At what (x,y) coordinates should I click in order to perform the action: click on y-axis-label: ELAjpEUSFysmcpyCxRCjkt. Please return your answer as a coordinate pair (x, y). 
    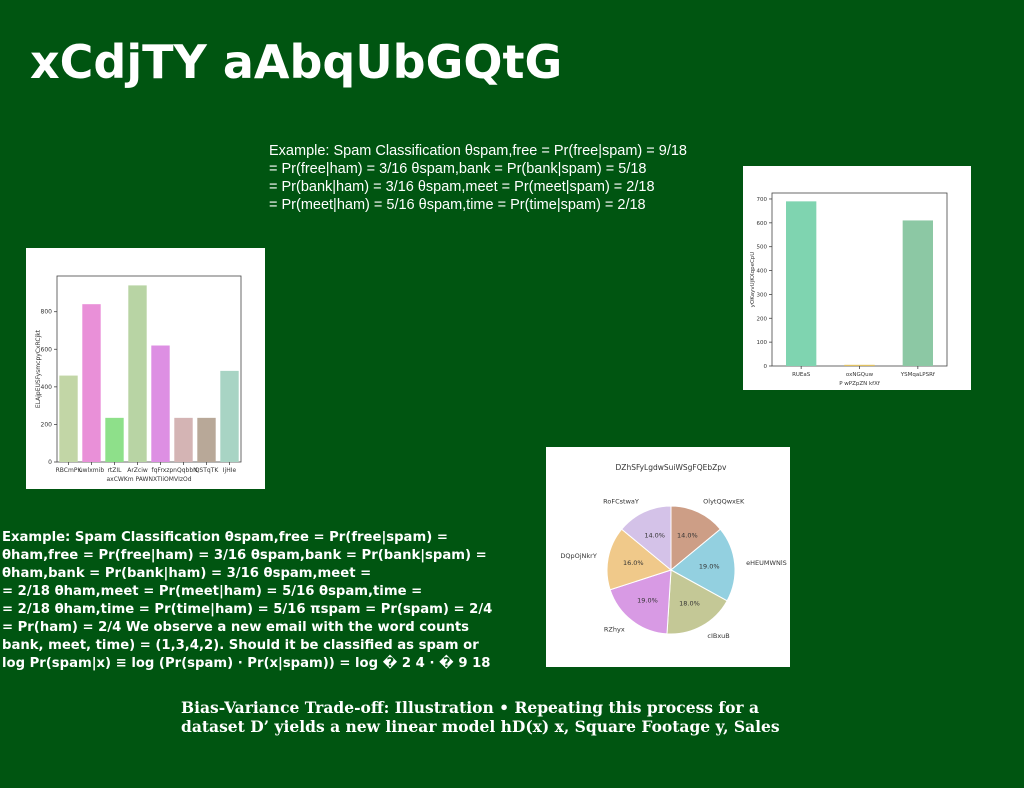
    Looking at the image, I should click on (38, 368).